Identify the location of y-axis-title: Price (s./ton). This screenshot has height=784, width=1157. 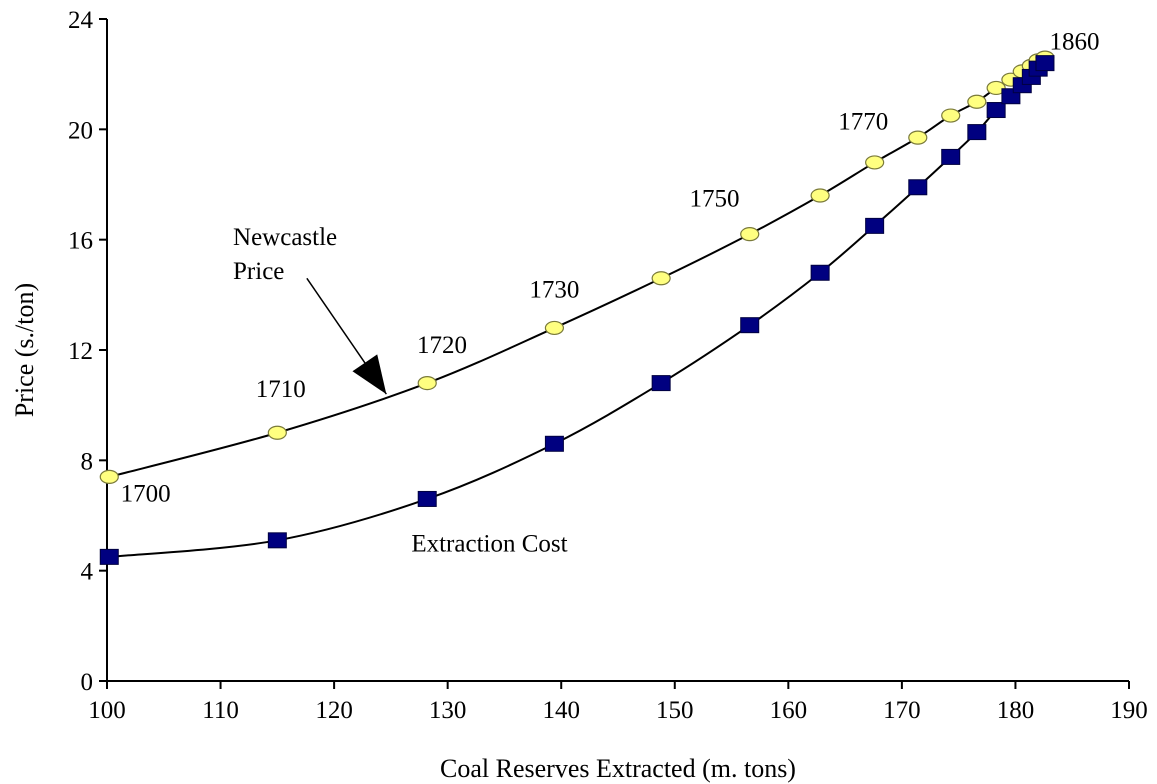
(24, 350).